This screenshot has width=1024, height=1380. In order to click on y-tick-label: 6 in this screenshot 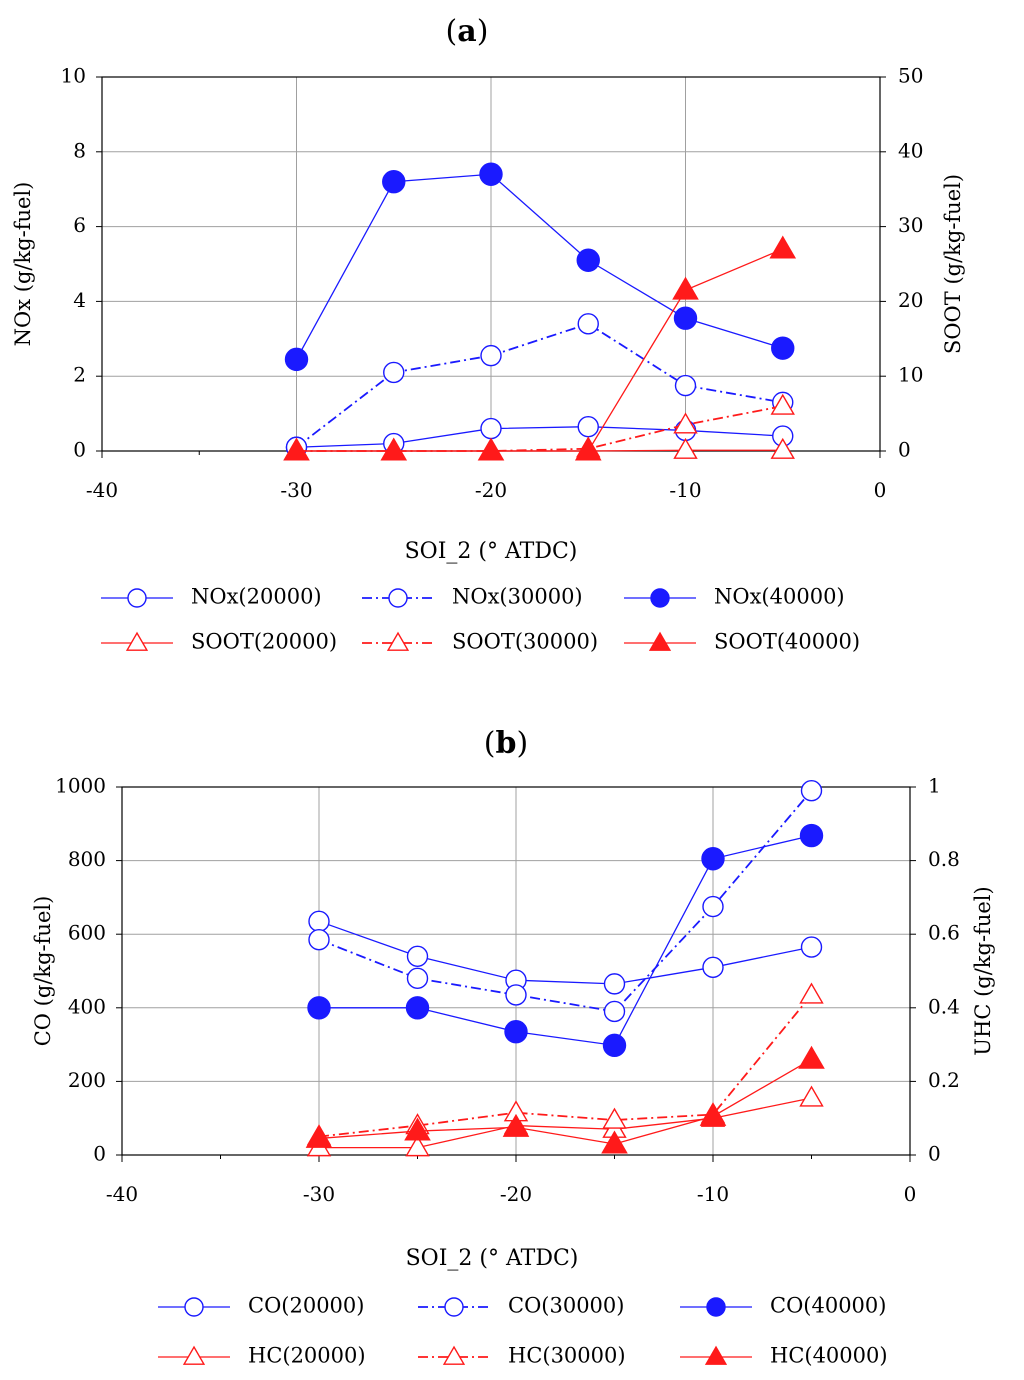, I will do `click(79, 225)`.